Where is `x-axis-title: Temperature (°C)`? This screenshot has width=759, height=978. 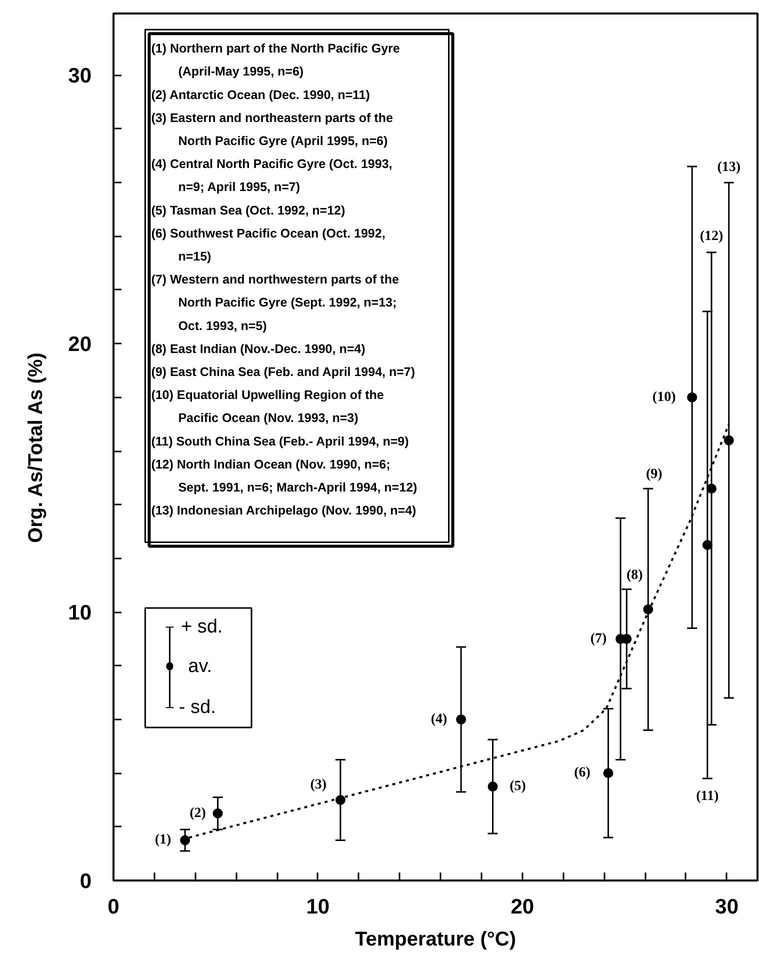 x-axis-title: Temperature (°C) is located at coordinates (435, 939).